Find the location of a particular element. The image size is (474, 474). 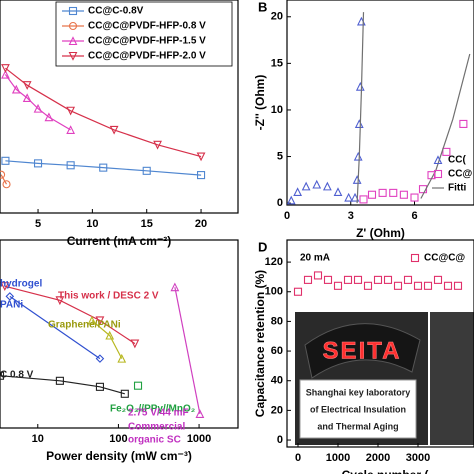

legend-label: Fitti is located at coordinates (457, 188).